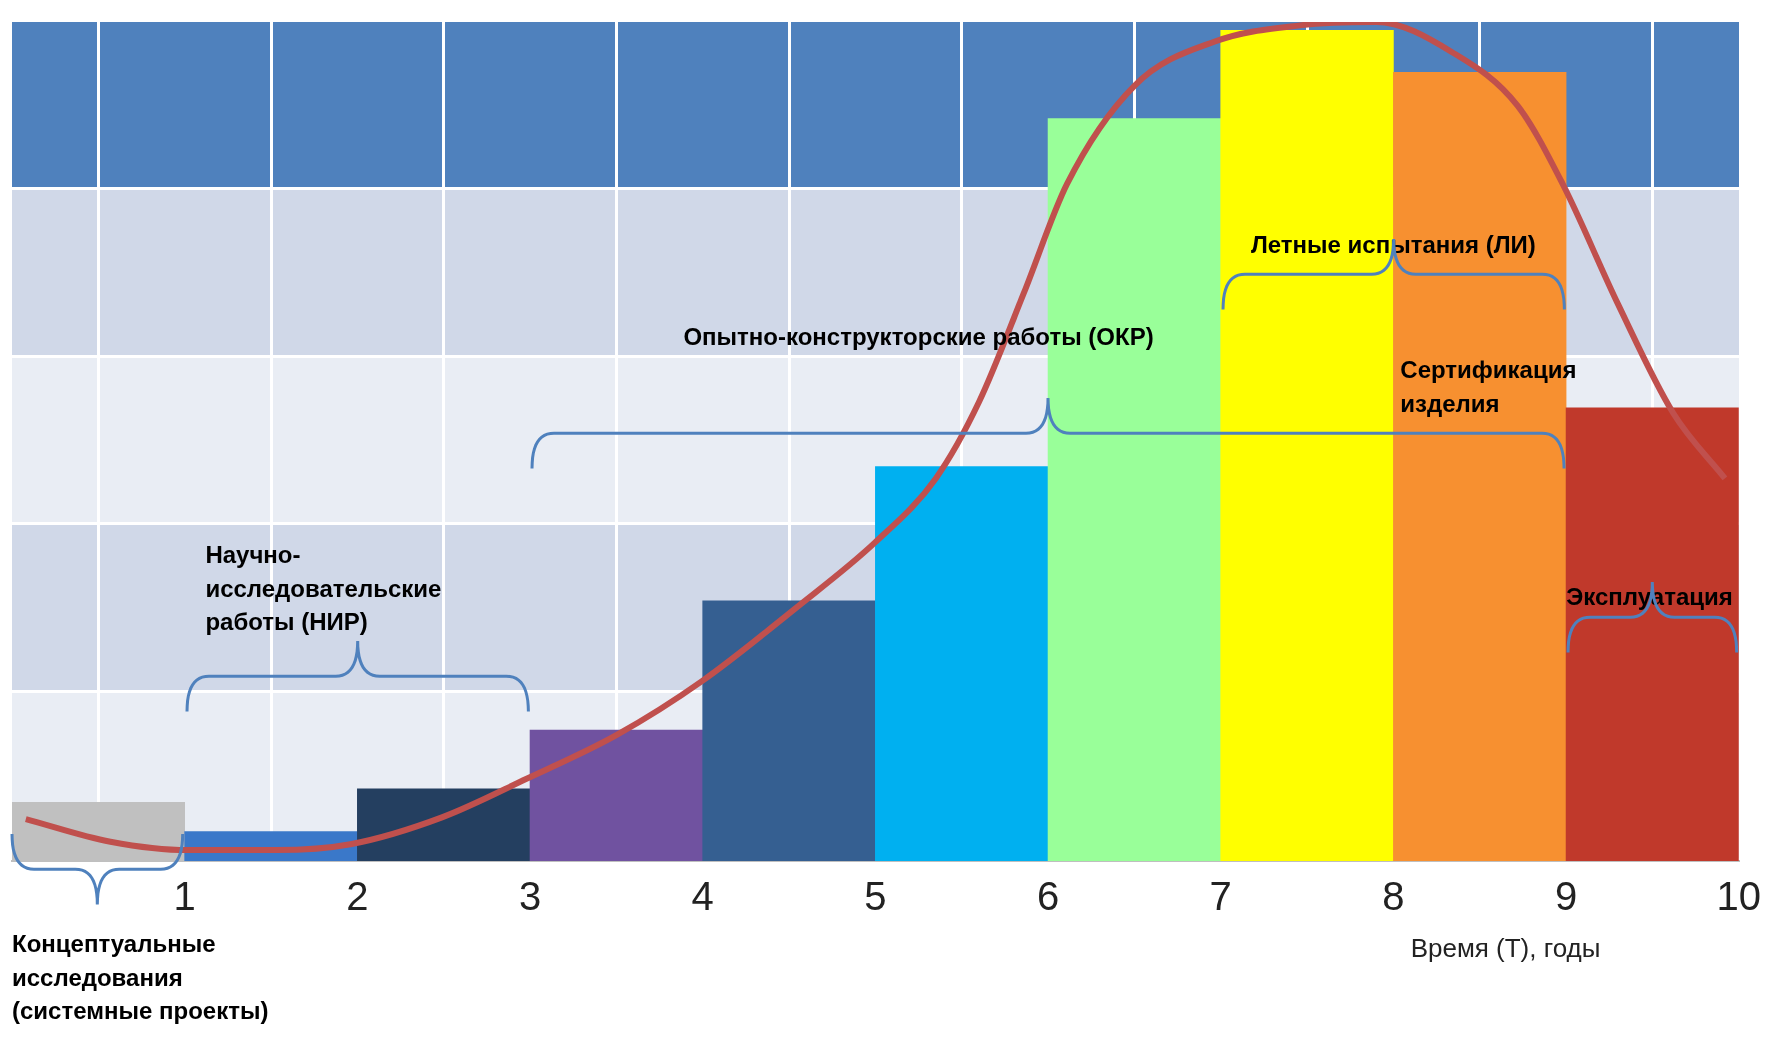 The image size is (1775, 1037). What do you see at coordinates (1220, 896) in the screenshot?
I see `x-tick-label: 7` at bounding box center [1220, 896].